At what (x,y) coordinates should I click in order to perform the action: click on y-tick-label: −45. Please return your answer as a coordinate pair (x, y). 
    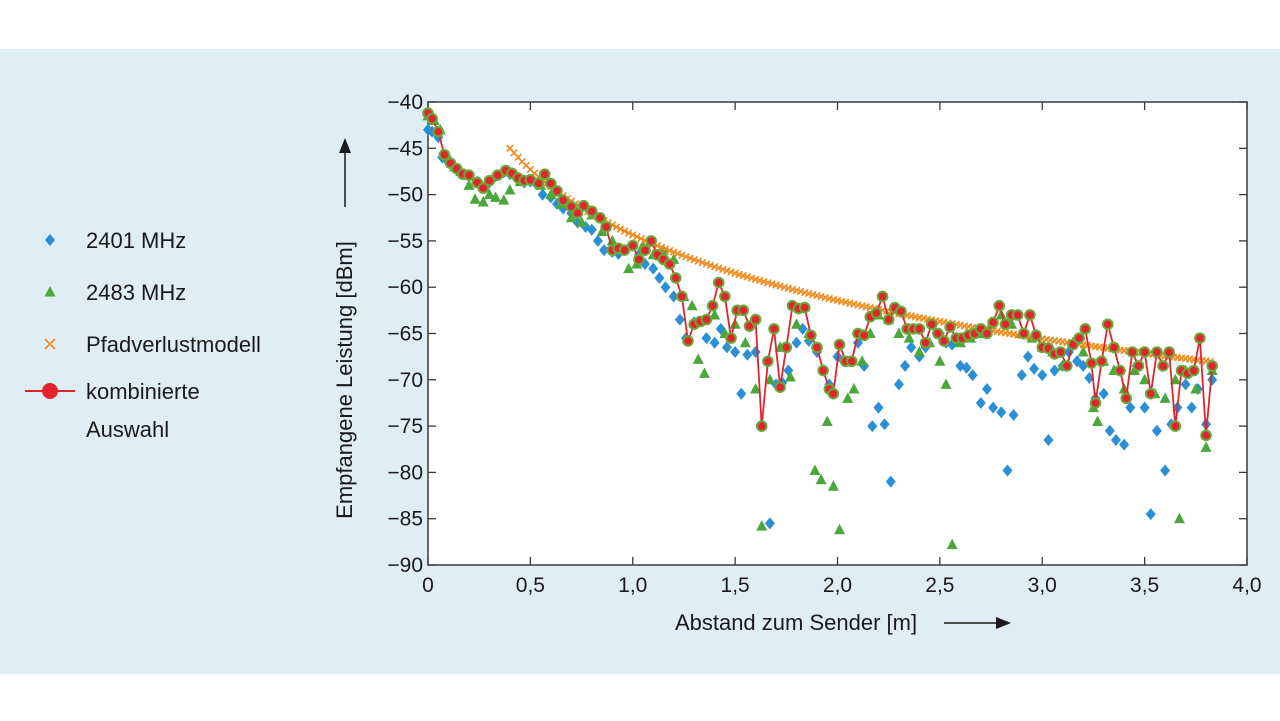
    Looking at the image, I should click on (405, 148).